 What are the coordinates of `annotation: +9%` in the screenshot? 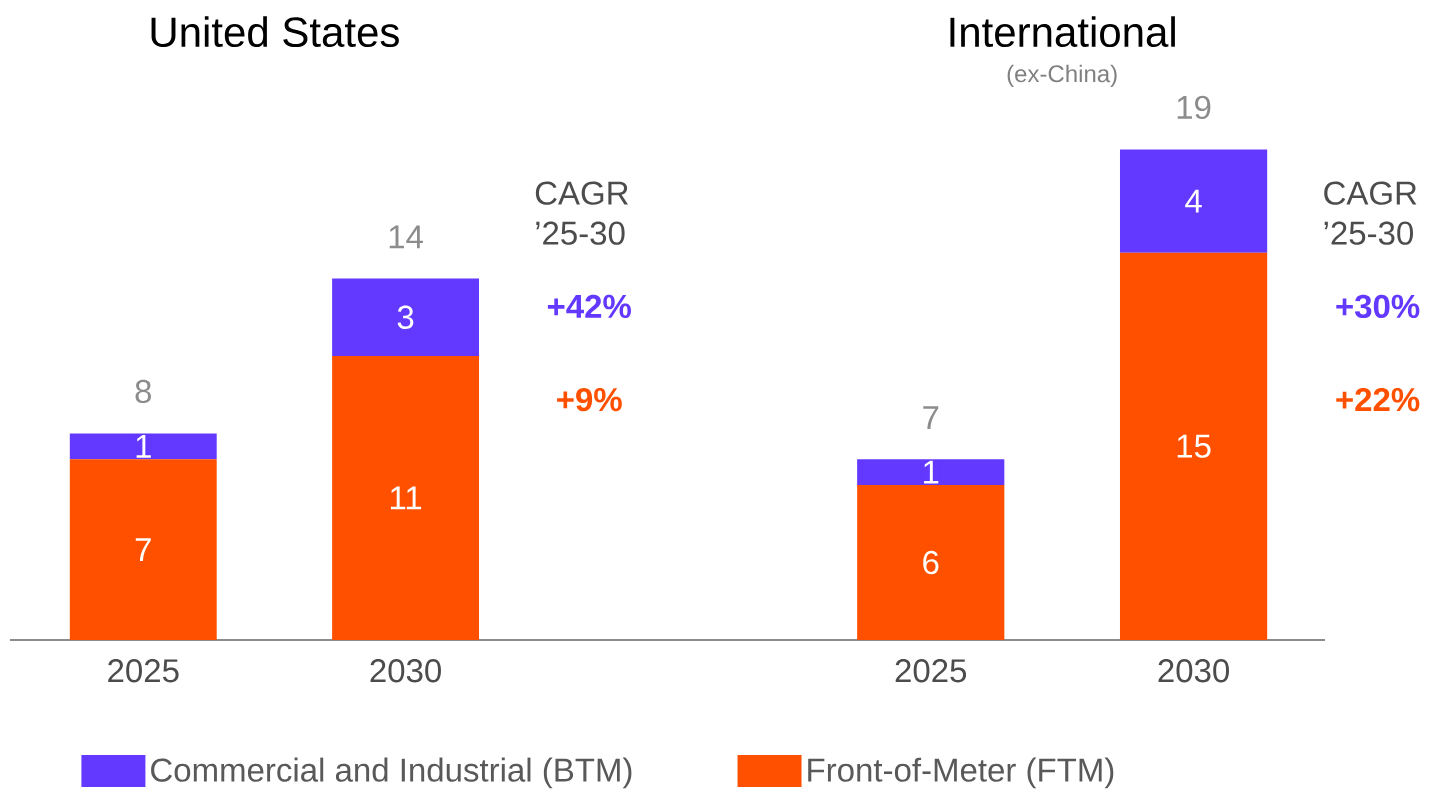 It's located at (589, 399).